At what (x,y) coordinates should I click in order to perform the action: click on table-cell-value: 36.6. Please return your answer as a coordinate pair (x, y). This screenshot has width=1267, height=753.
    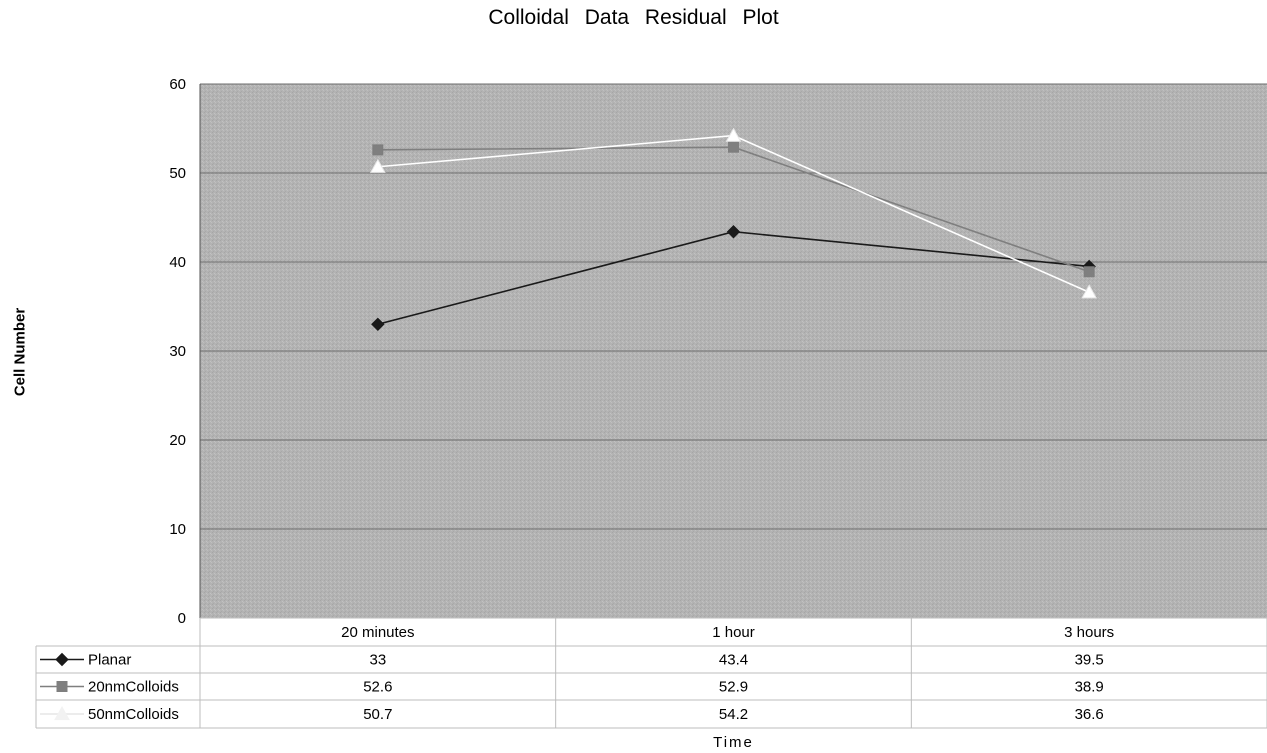
    Looking at the image, I should click on (1089, 714).